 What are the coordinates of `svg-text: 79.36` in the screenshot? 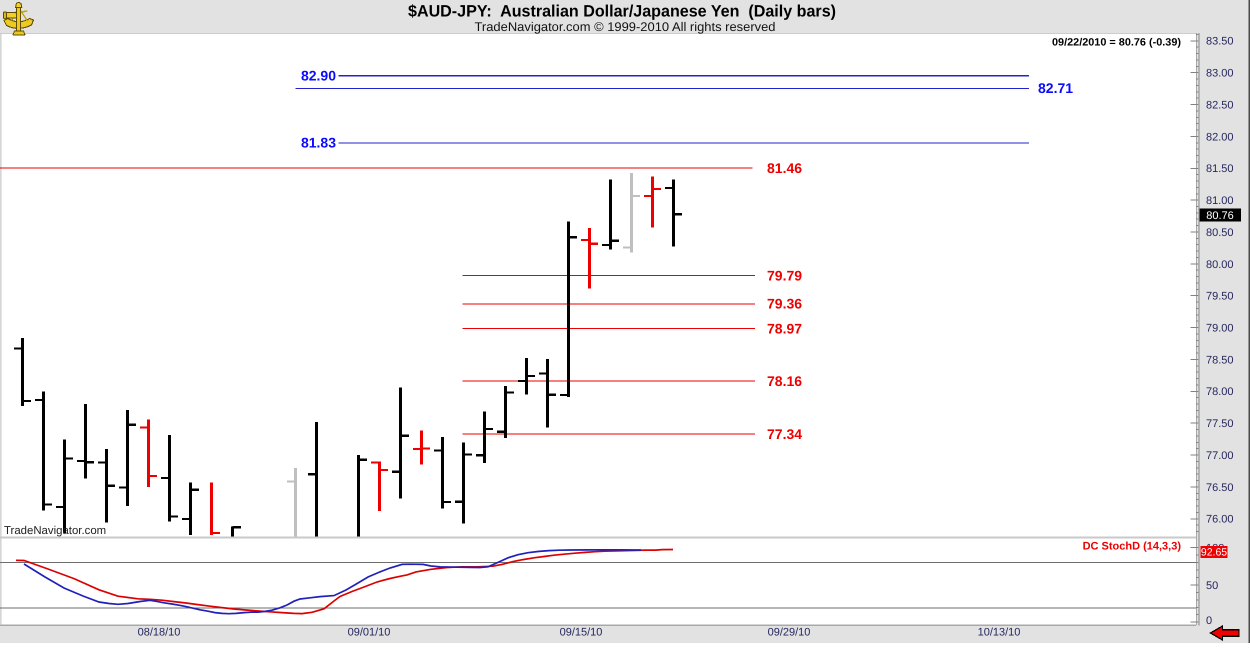 It's located at (784, 304).